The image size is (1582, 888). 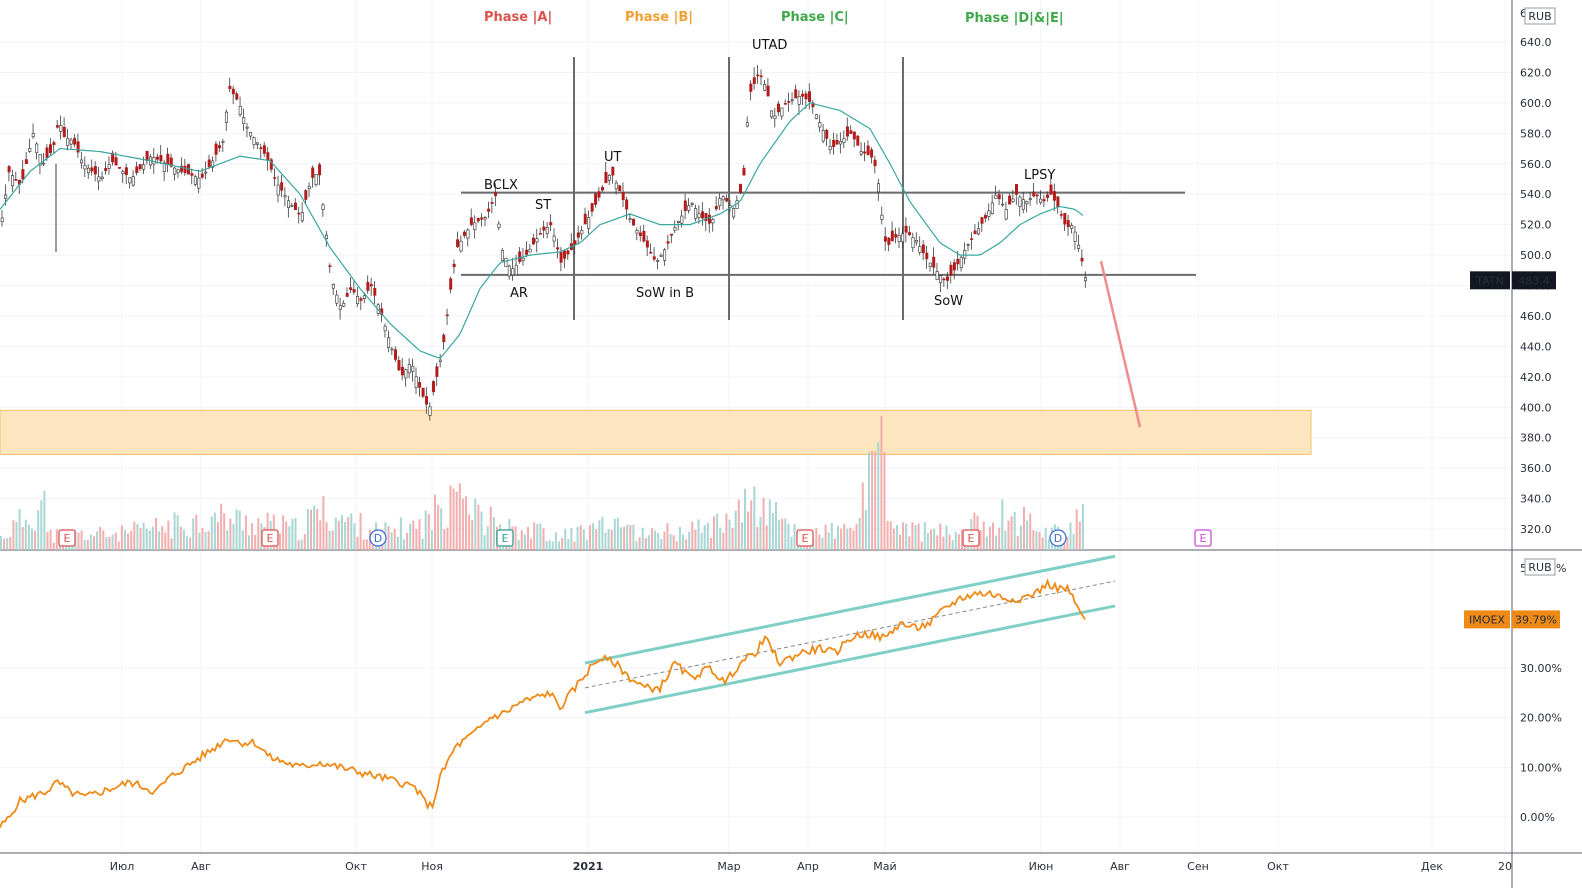 I want to click on imoex-last-value: 39.79%, so click(x=1536, y=619).